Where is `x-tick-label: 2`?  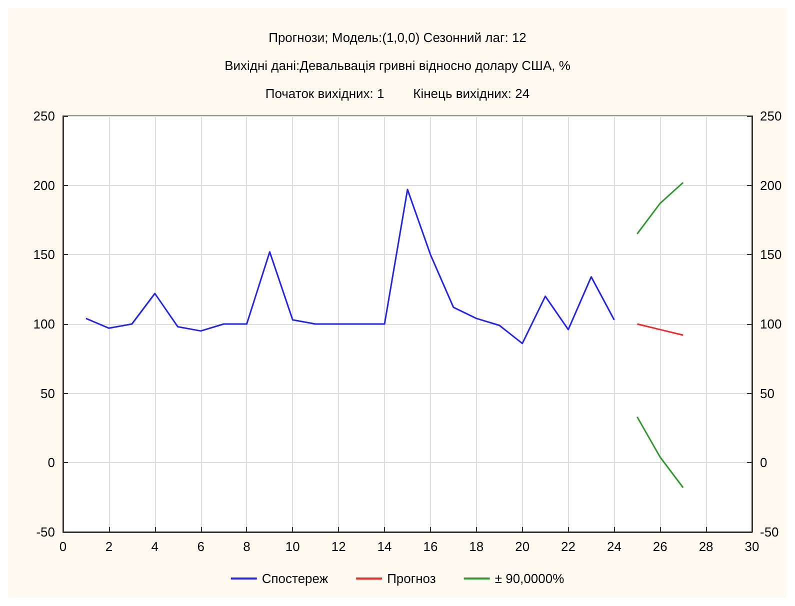 x-tick-label: 2 is located at coordinates (109, 546).